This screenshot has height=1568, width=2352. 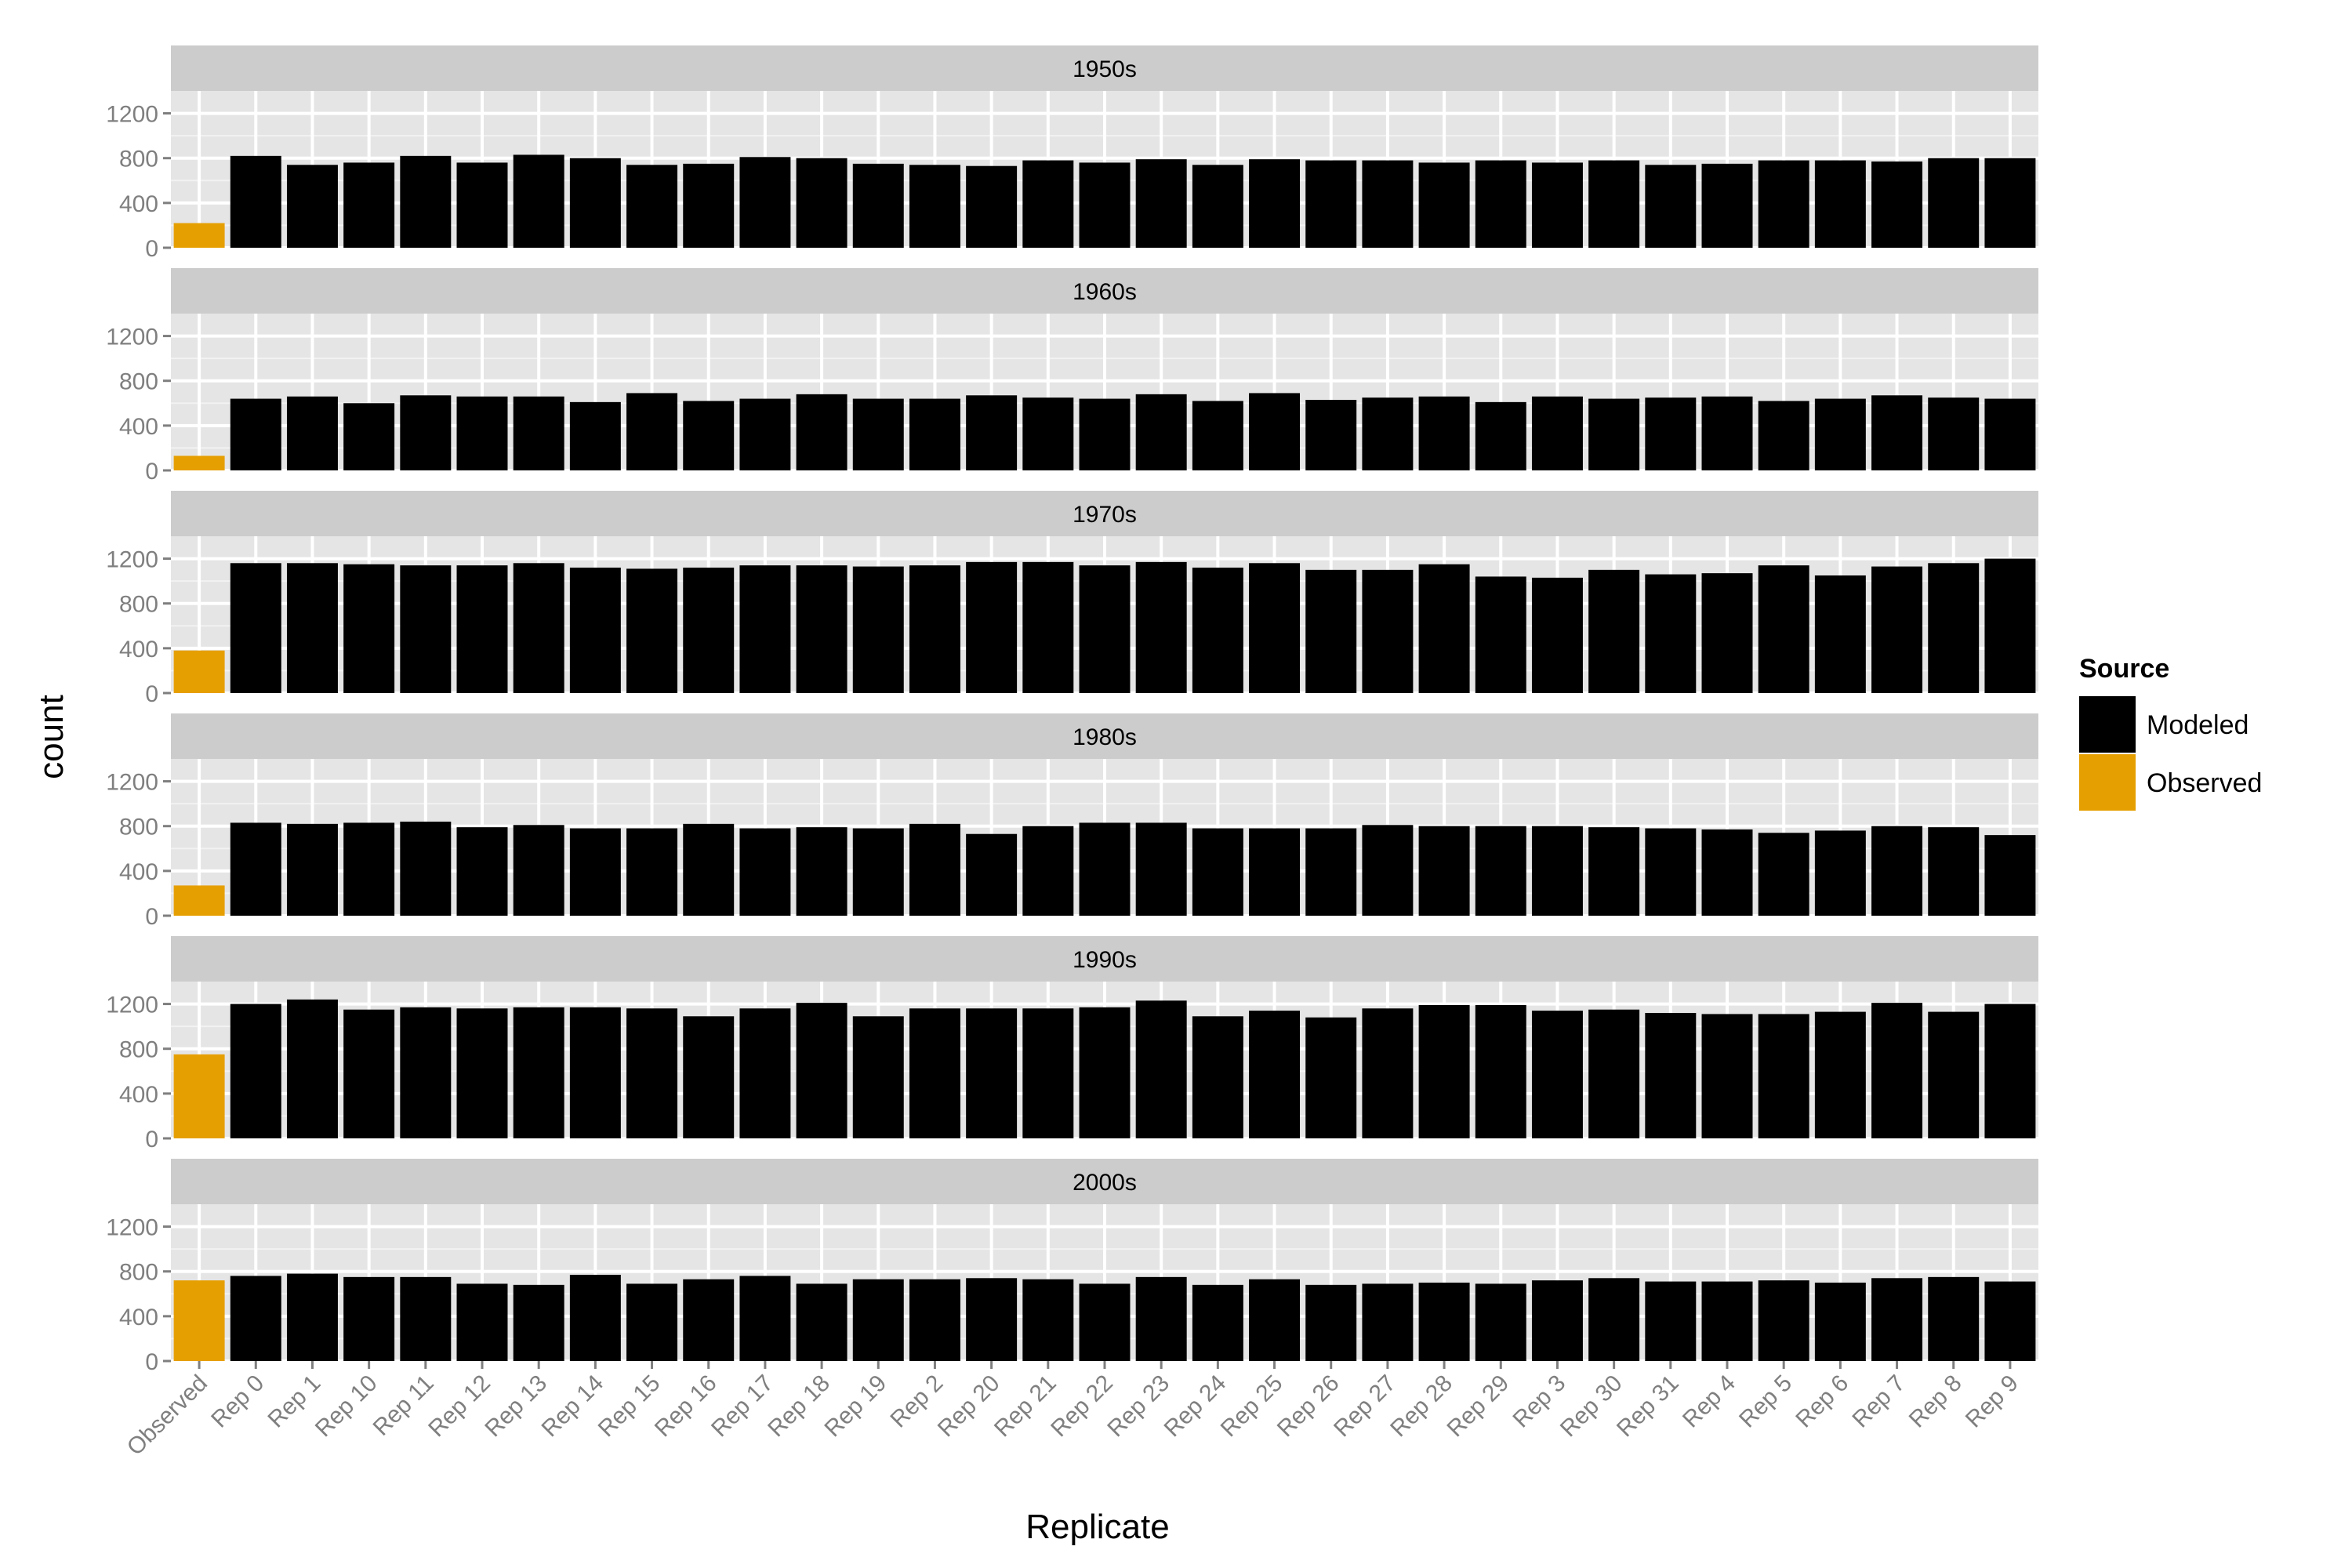 I want to click on x-tick-label: Rep 23, so click(x=1138, y=1406).